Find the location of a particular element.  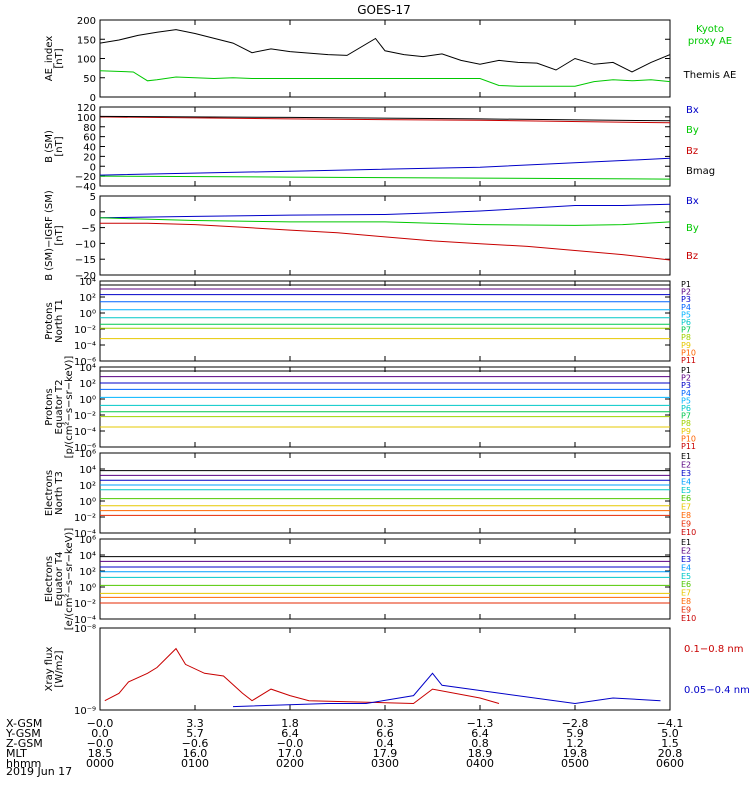

legend-e1: E1 is located at coordinates (686, 542).